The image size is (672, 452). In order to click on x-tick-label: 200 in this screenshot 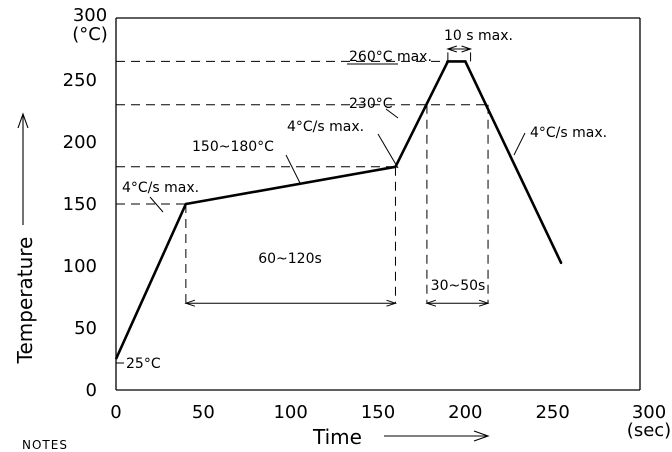, I will do `click(465, 412)`.